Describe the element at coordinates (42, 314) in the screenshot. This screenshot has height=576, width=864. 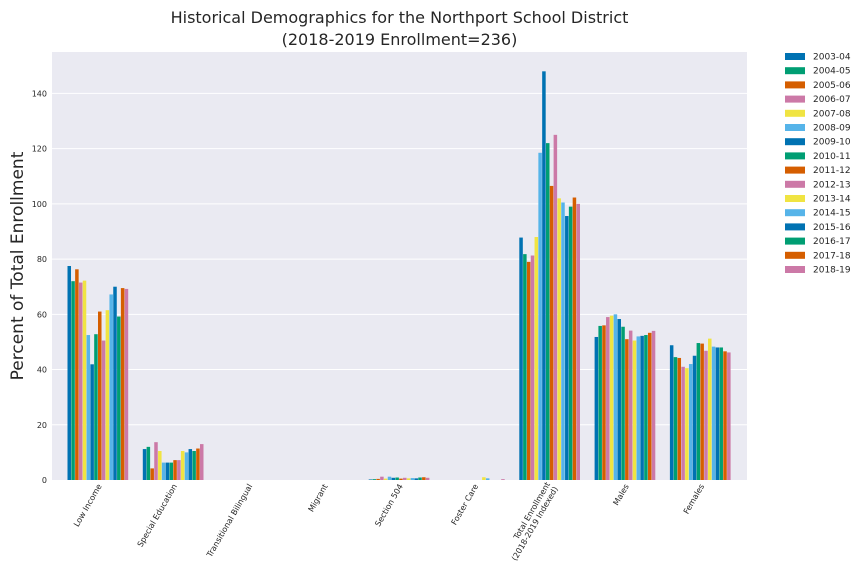
I see `y-tick-label: 60` at that location.